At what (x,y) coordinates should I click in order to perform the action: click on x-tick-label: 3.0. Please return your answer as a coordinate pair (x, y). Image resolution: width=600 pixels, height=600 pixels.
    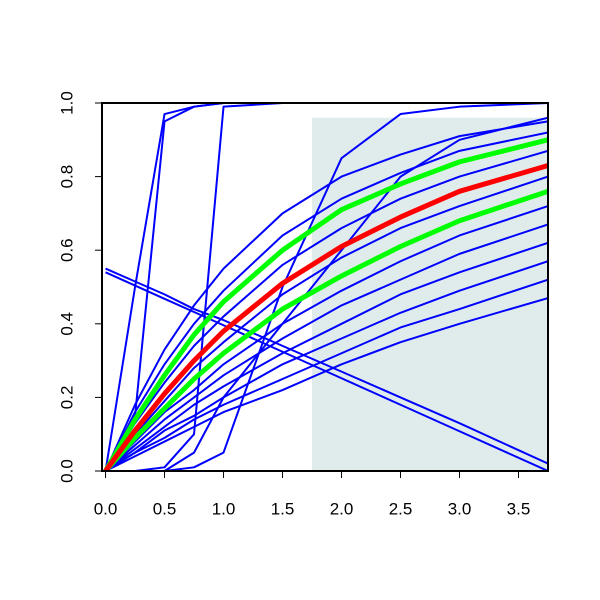
    Looking at the image, I should click on (460, 508).